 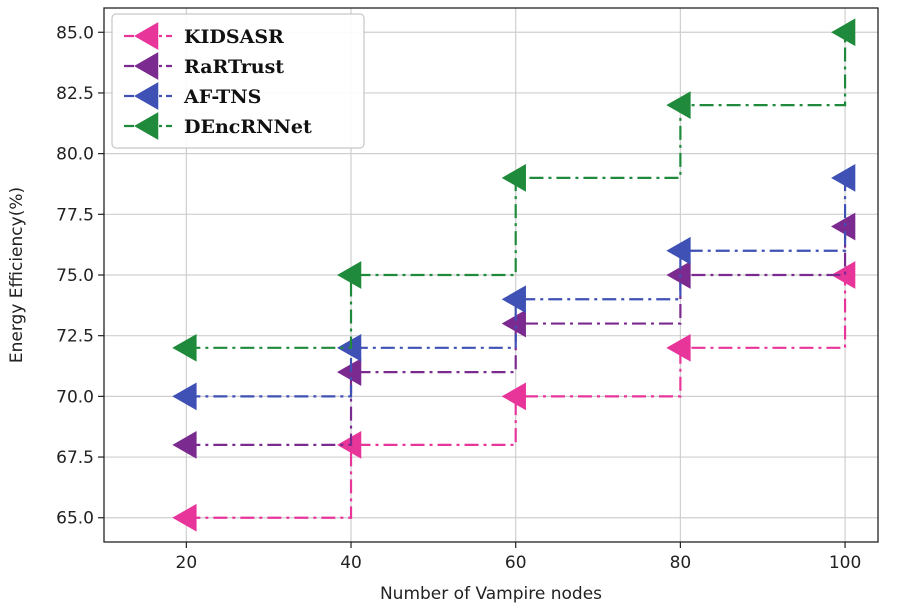 What do you see at coordinates (516, 563) in the screenshot?
I see `x-tick-label: 60` at bounding box center [516, 563].